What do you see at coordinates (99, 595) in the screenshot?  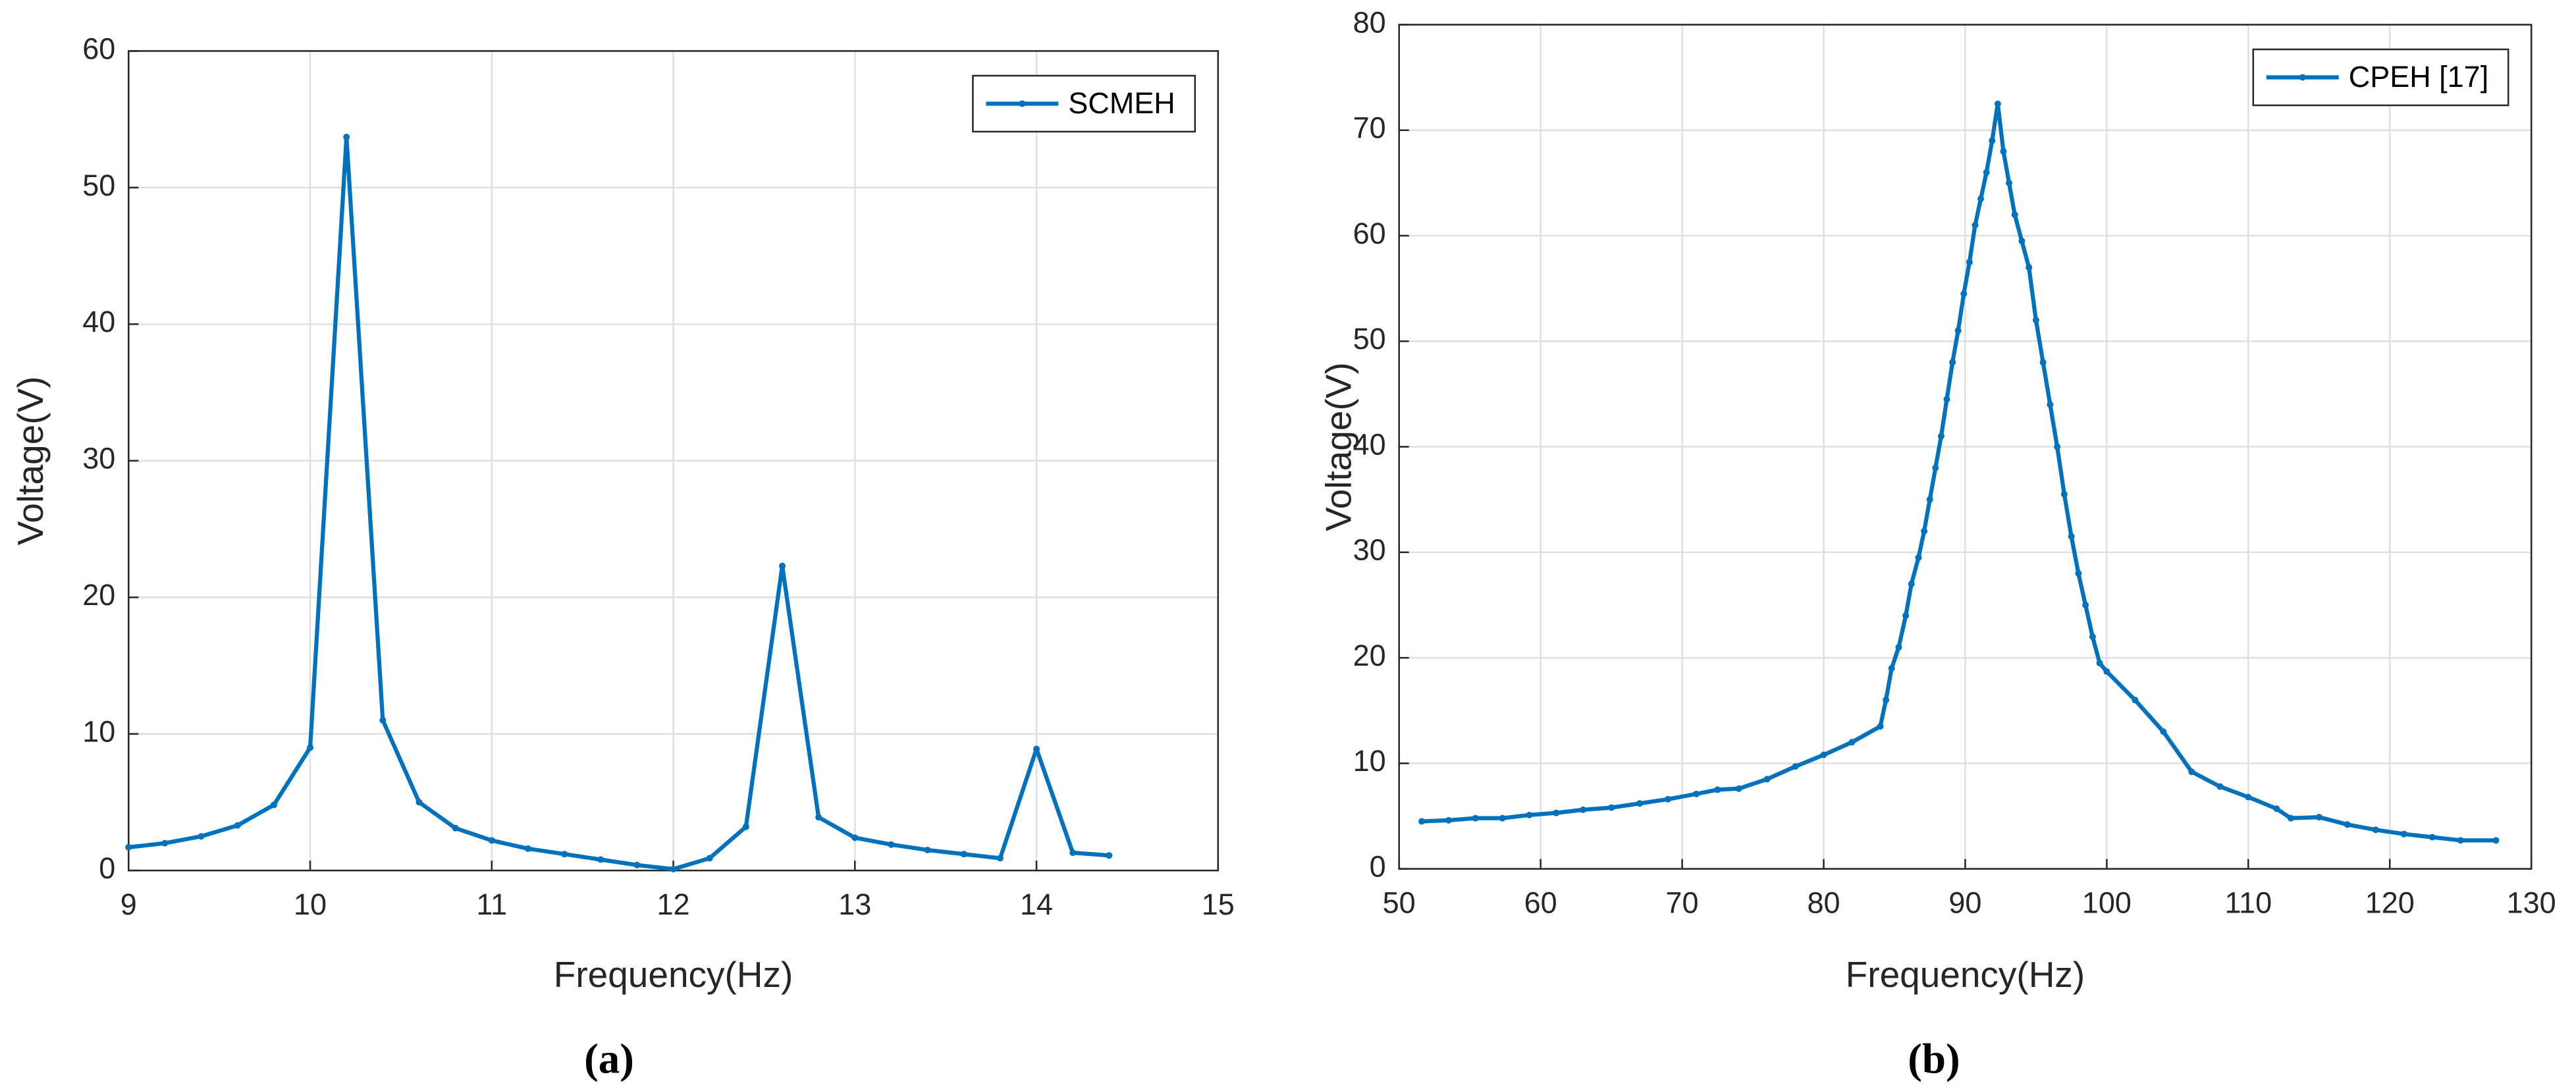 I see `y-tick-label: 20` at bounding box center [99, 595].